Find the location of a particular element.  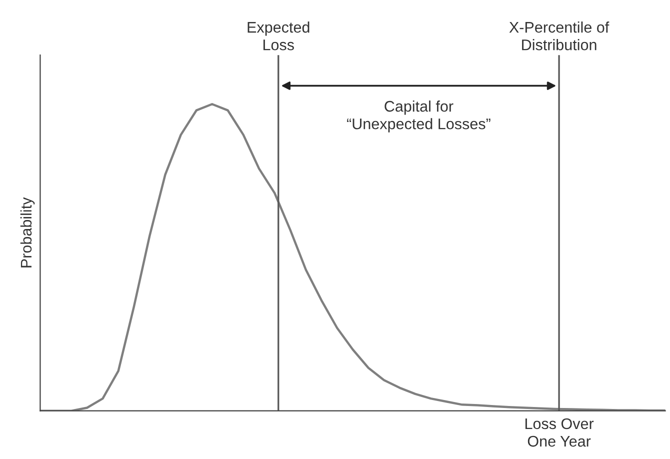

annotation: Capital for “Unexpected Losses” is located at coordinates (418, 116).